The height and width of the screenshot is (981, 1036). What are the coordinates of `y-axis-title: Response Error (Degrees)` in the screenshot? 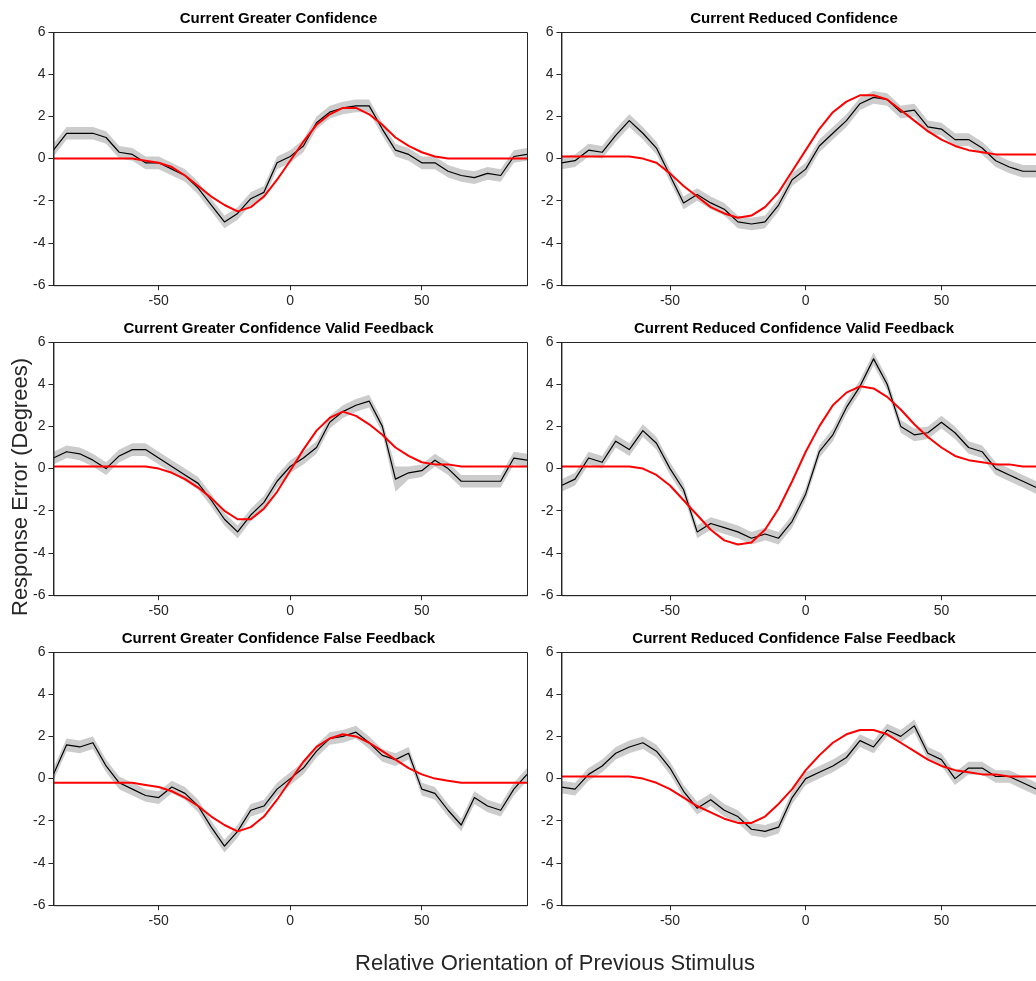 It's located at (20, 487).